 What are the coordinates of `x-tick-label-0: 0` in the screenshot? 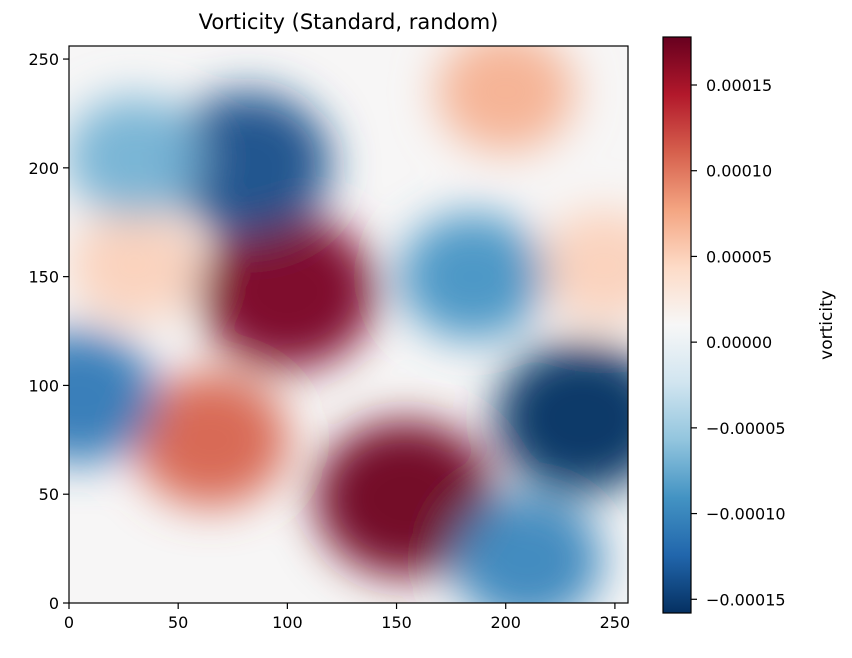 It's located at (69, 622).